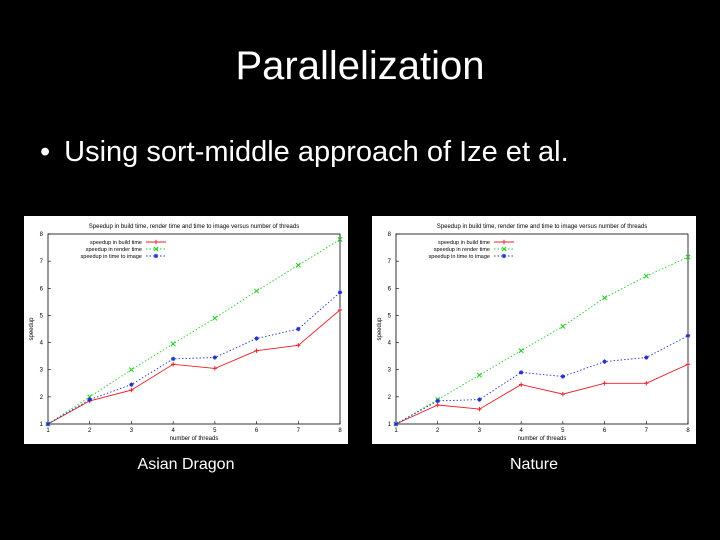 The height and width of the screenshot is (540, 720). I want to click on slide-title: Parallelization, so click(360, 66).